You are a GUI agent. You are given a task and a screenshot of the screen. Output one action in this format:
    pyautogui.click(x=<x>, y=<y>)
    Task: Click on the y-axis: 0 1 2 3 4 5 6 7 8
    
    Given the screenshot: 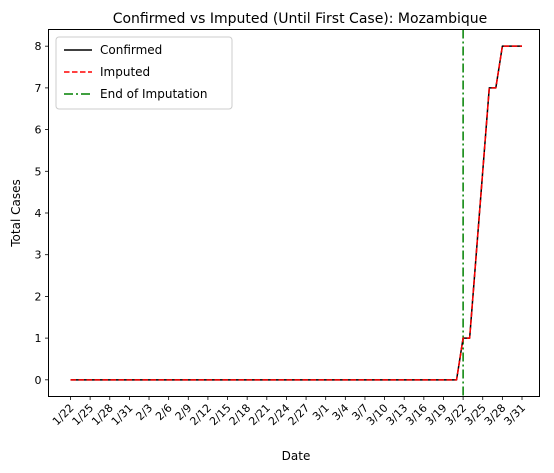 What is the action you would take?
    pyautogui.click(x=42, y=213)
    